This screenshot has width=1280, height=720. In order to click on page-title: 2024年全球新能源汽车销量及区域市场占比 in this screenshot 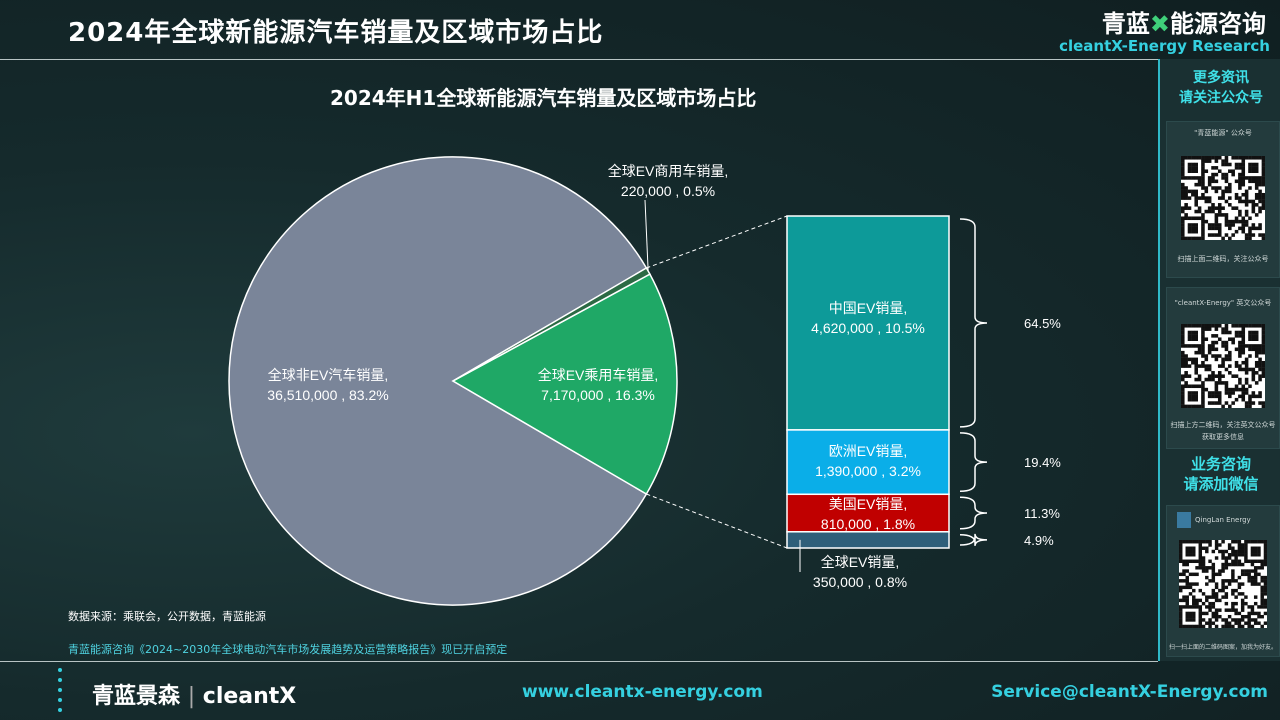, I will do `click(336, 33)`.